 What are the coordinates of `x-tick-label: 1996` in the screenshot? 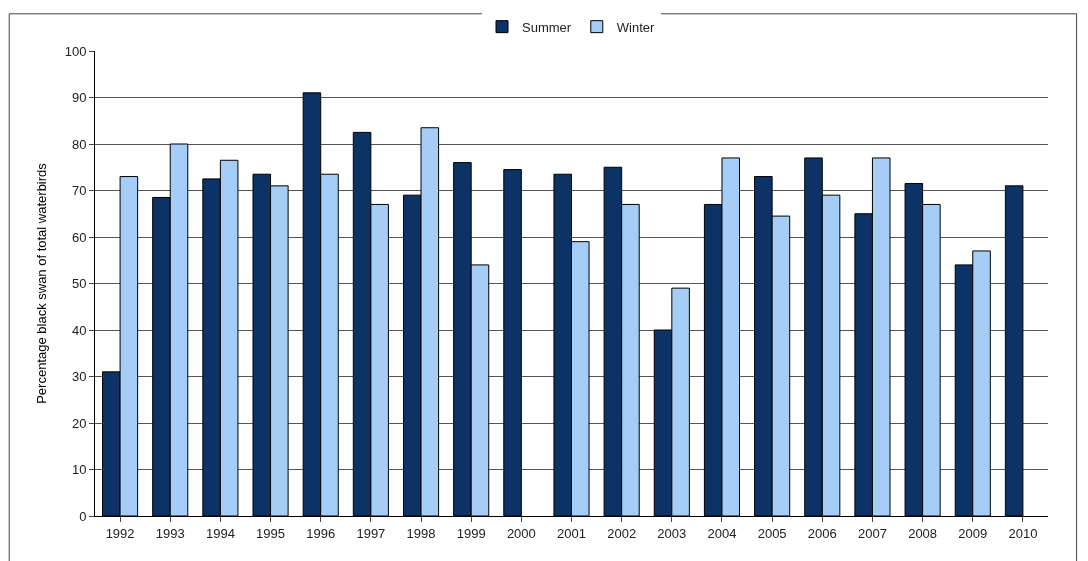 It's located at (321, 533).